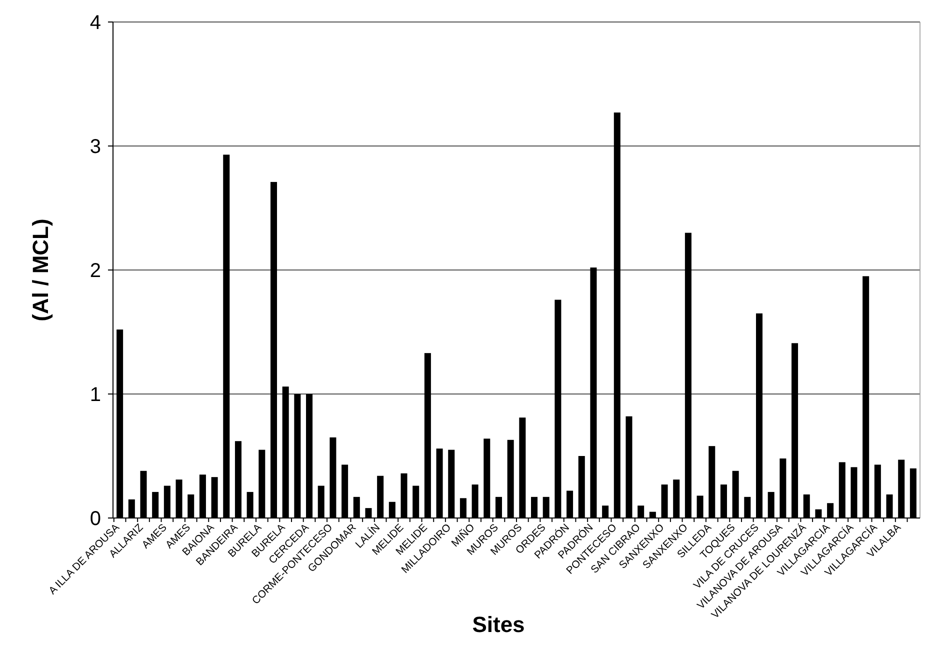 The image size is (932, 646). Describe the element at coordinates (95, 519) in the screenshot. I see `y-tick-label: 0` at that location.